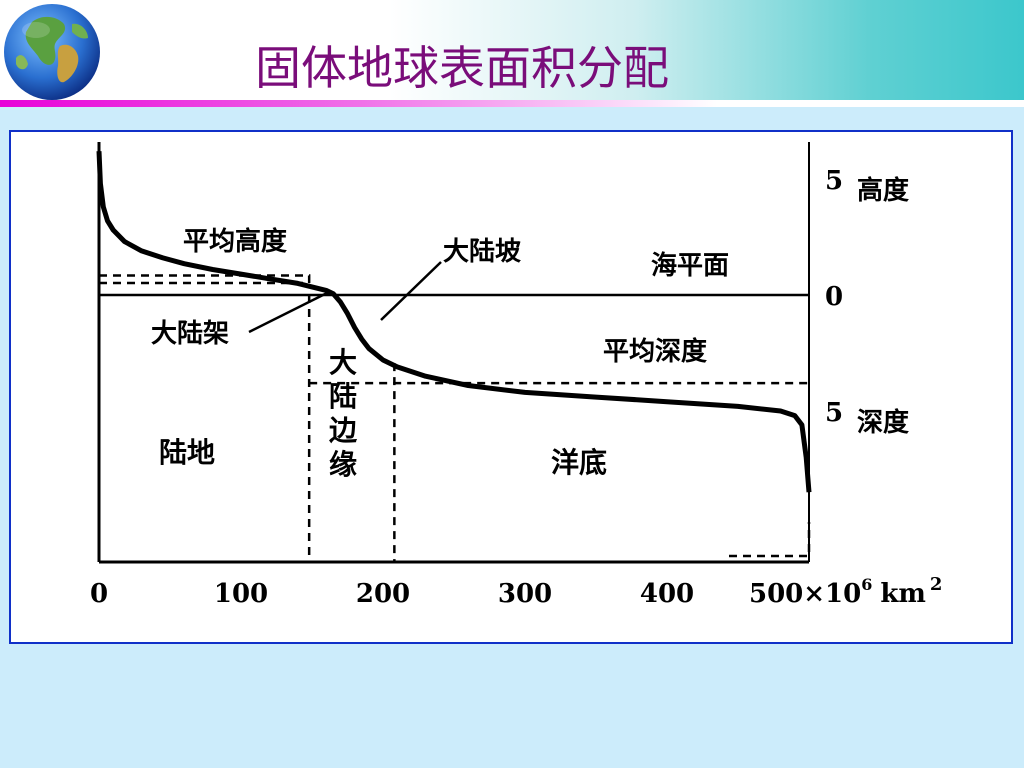  What do you see at coordinates (845, 591) in the screenshot?
I see `x-tick-label-last: 500×106 km 2` at bounding box center [845, 591].